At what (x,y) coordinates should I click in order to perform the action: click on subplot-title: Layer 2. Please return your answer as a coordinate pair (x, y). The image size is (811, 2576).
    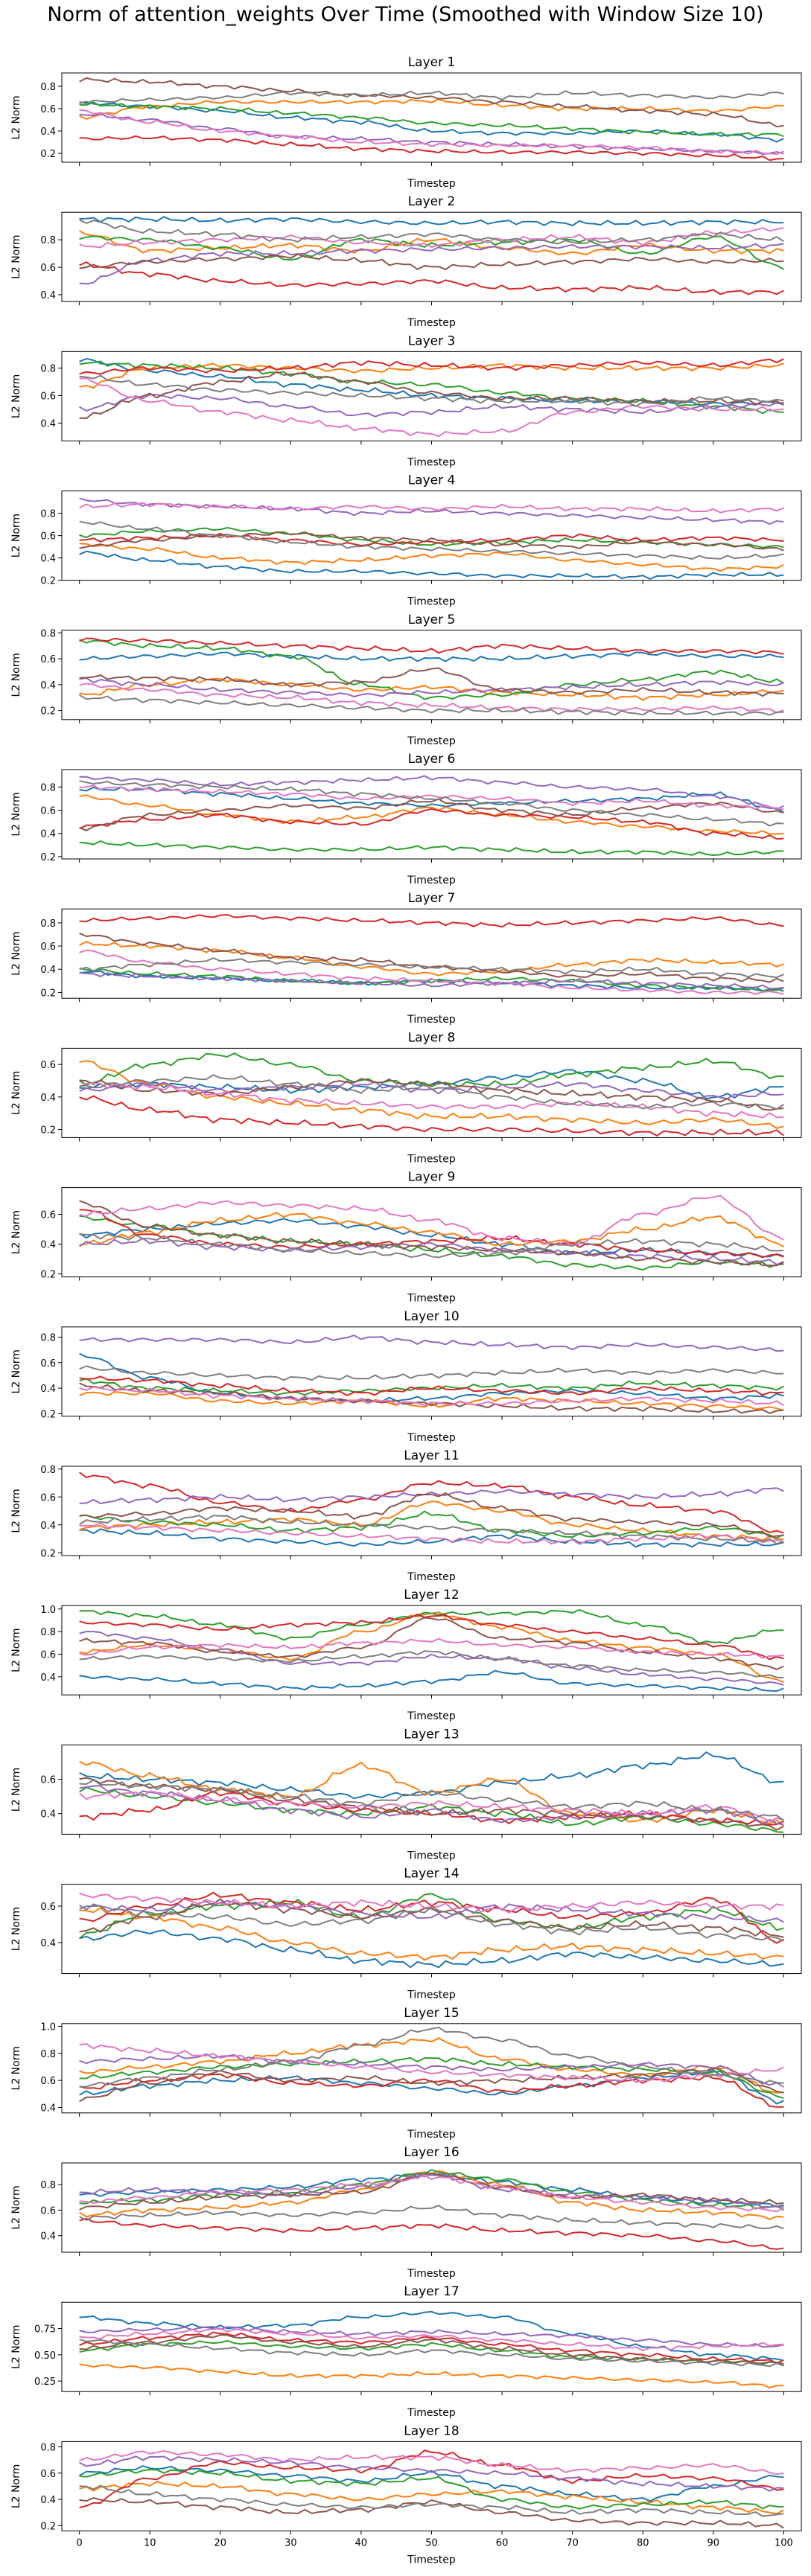
    Looking at the image, I should click on (432, 202).